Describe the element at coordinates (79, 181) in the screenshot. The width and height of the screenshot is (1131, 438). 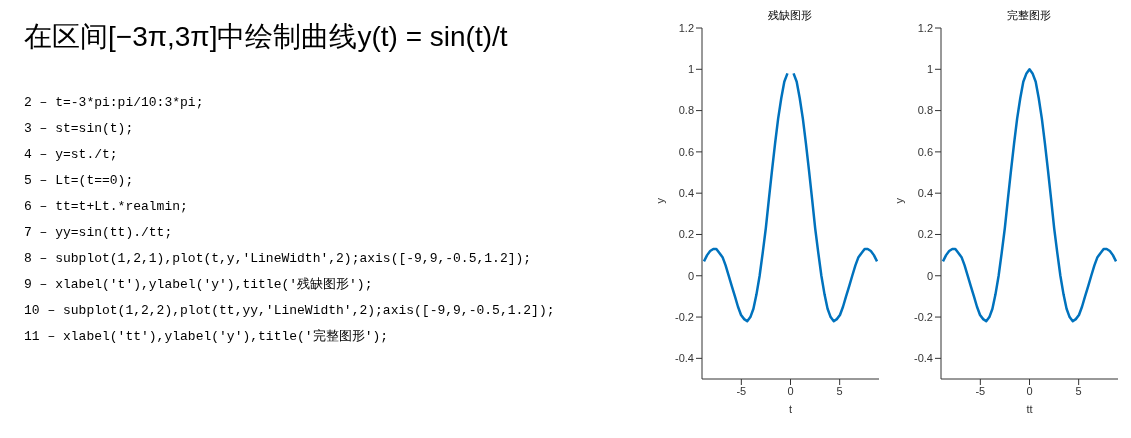
I see `text: 5 – Lt=(t==0);` at that location.